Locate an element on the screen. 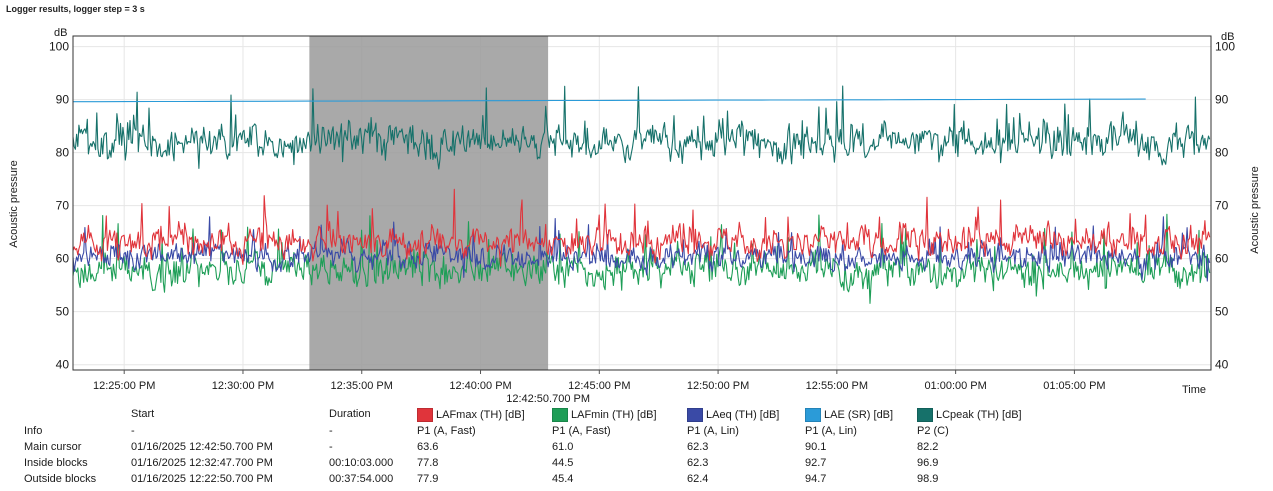 This screenshot has width=1273, height=491. legend-lae: LAE (SR) [dB] is located at coordinates (849, 415).